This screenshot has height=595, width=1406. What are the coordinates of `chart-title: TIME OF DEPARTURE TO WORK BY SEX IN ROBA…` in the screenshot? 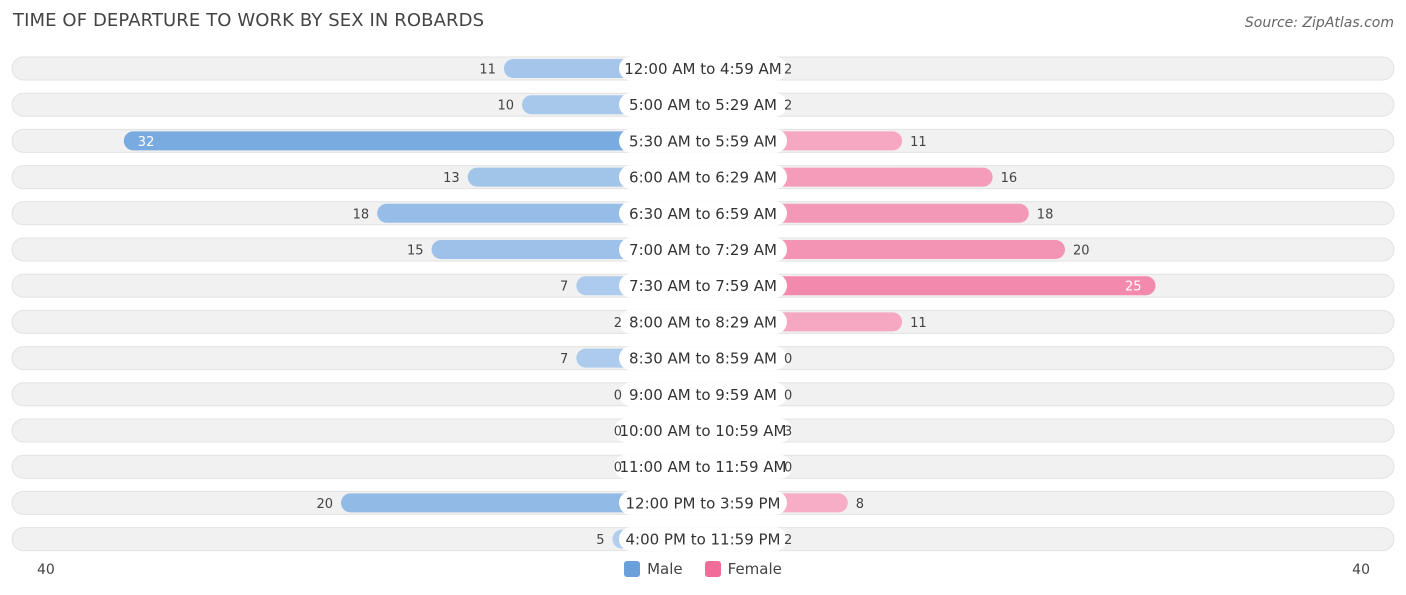 It's located at (249, 20).